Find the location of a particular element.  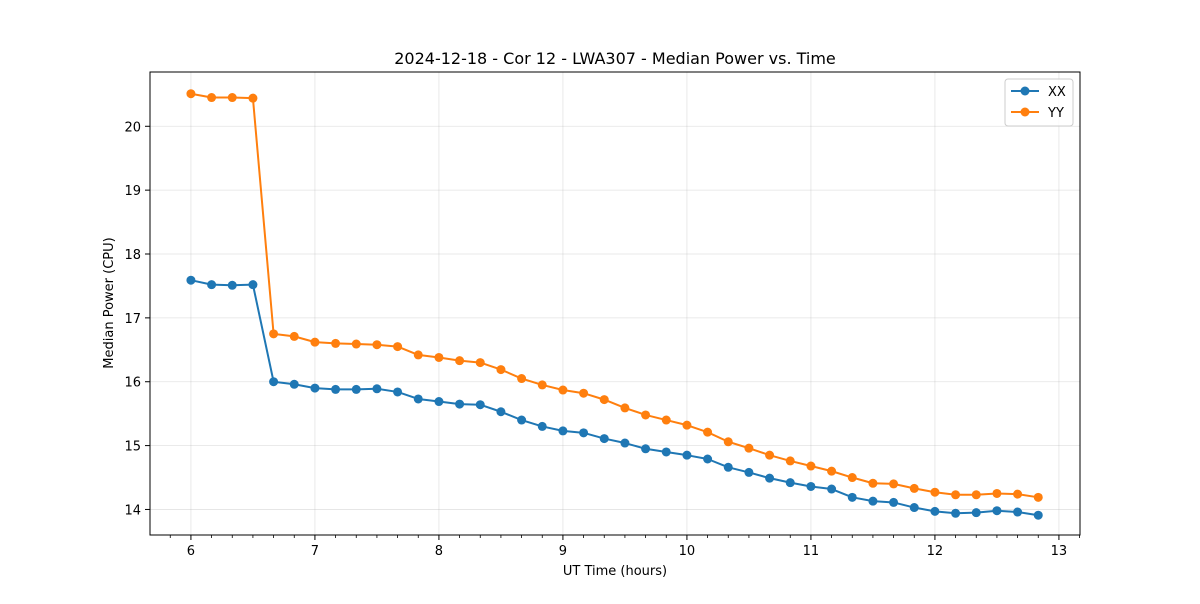

x-axis-label: UT Time (hours) is located at coordinates (615, 571).